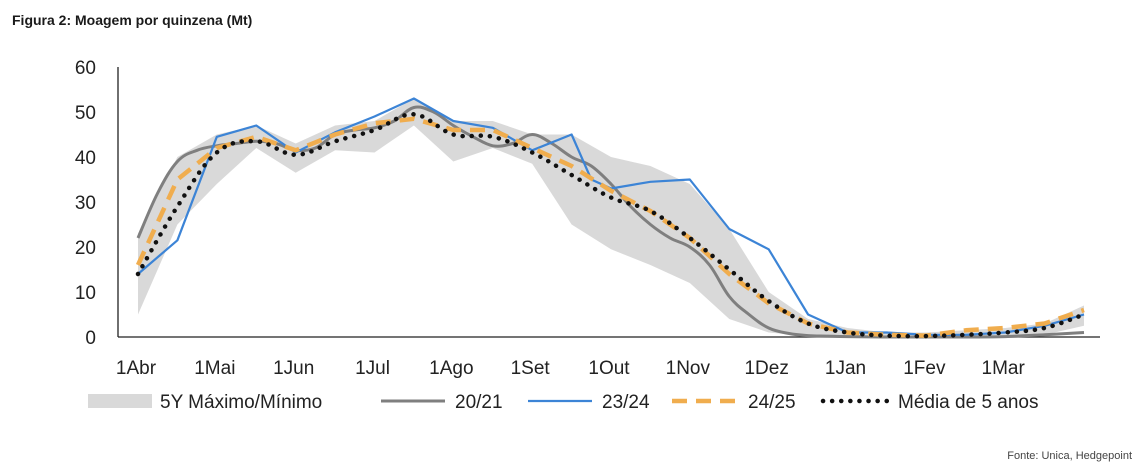 The image size is (1142, 470). What do you see at coordinates (626, 402) in the screenshot?
I see `legend-label-s2324: 23/24` at bounding box center [626, 402].